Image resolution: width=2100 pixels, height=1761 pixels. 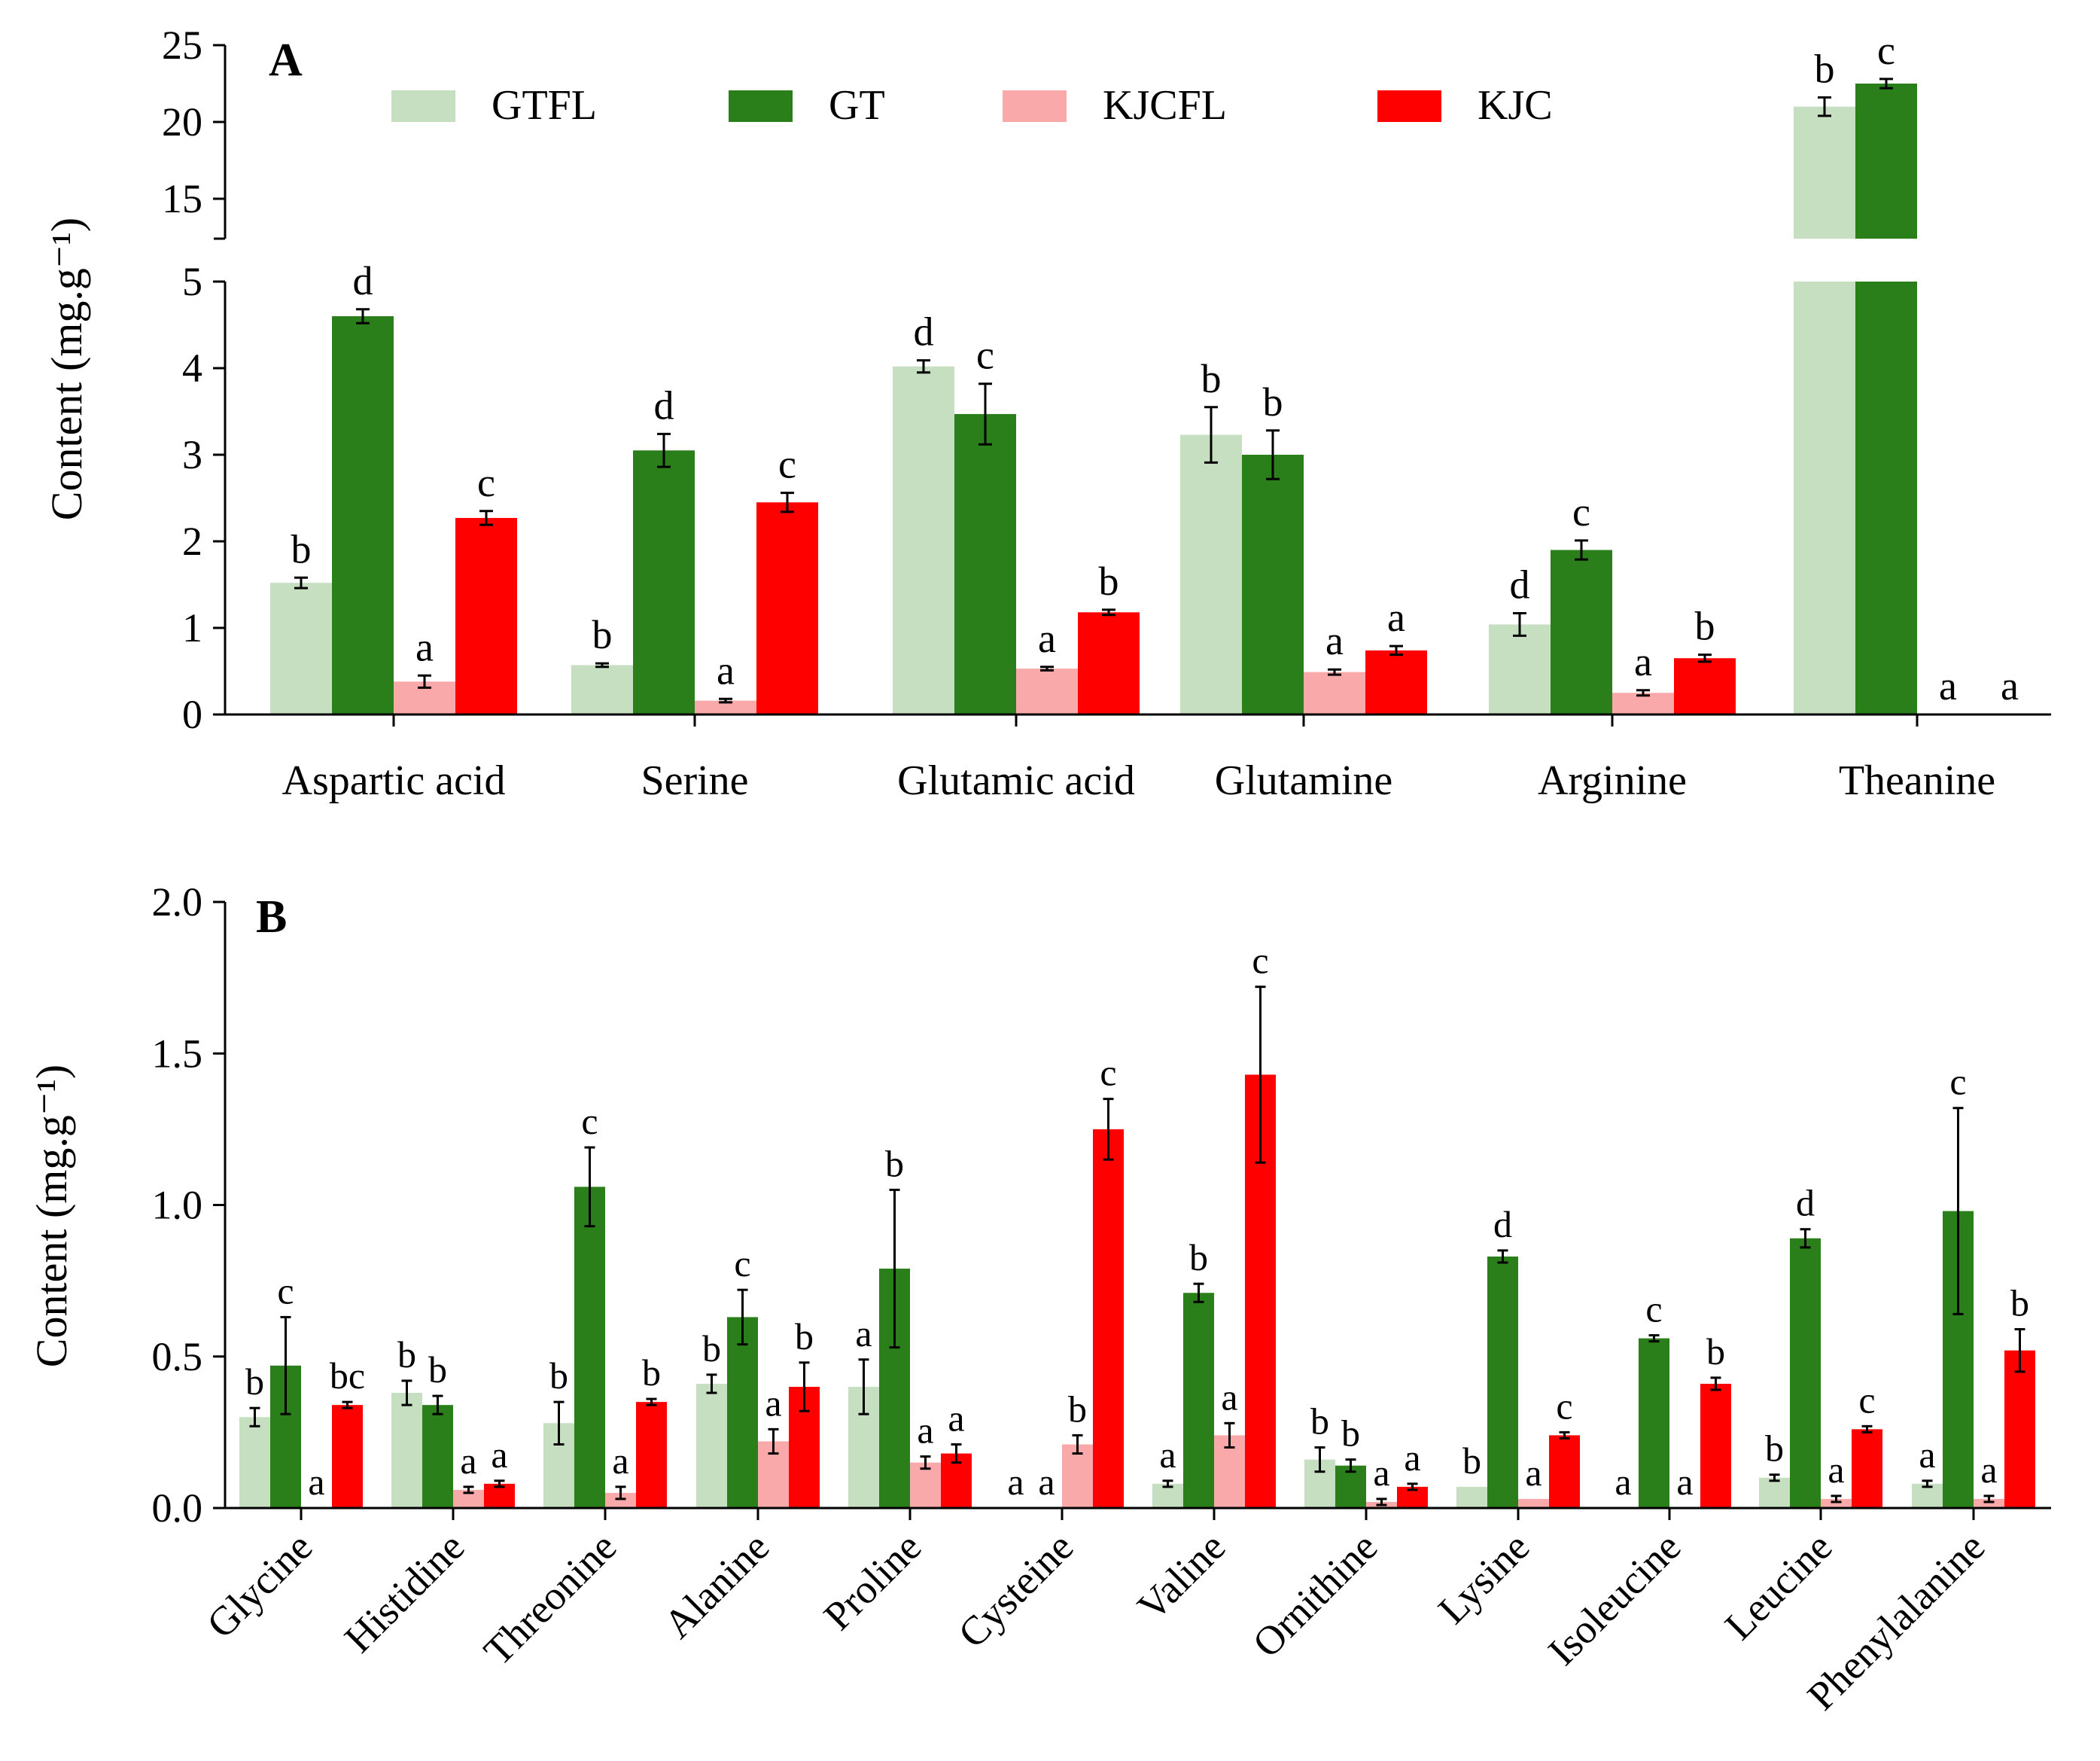 What do you see at coordinates (1109, 581) in the screenshot?
I see `letter-kjc-glutamic-acid: b` at bounding box center [1109, 581].